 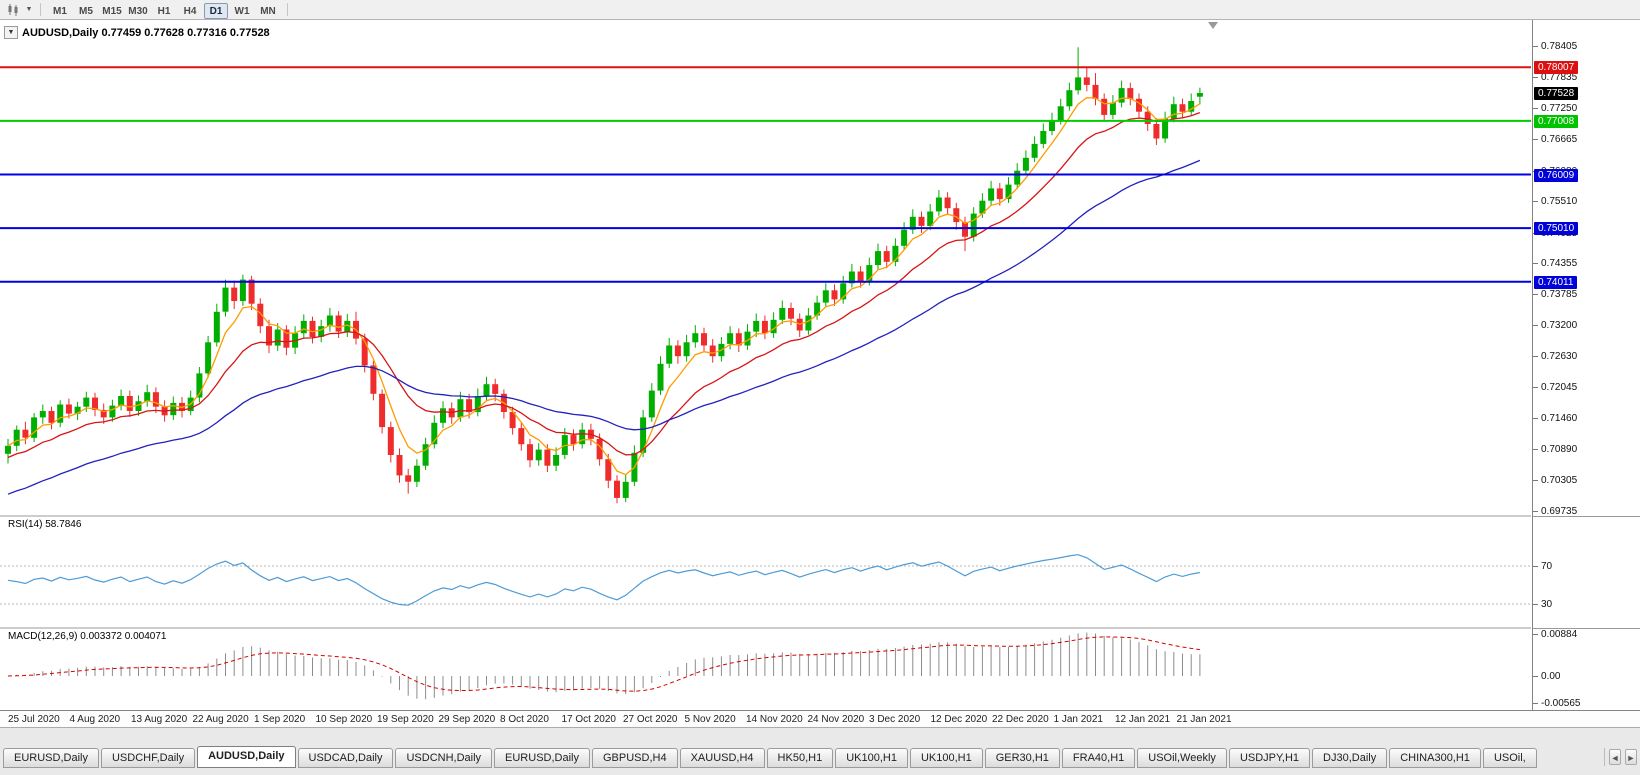 What do you see at coordinates (220, 719) in the screenshot?
I see `date-label: 22 Aug 2020` at bounding box center [220, 719].